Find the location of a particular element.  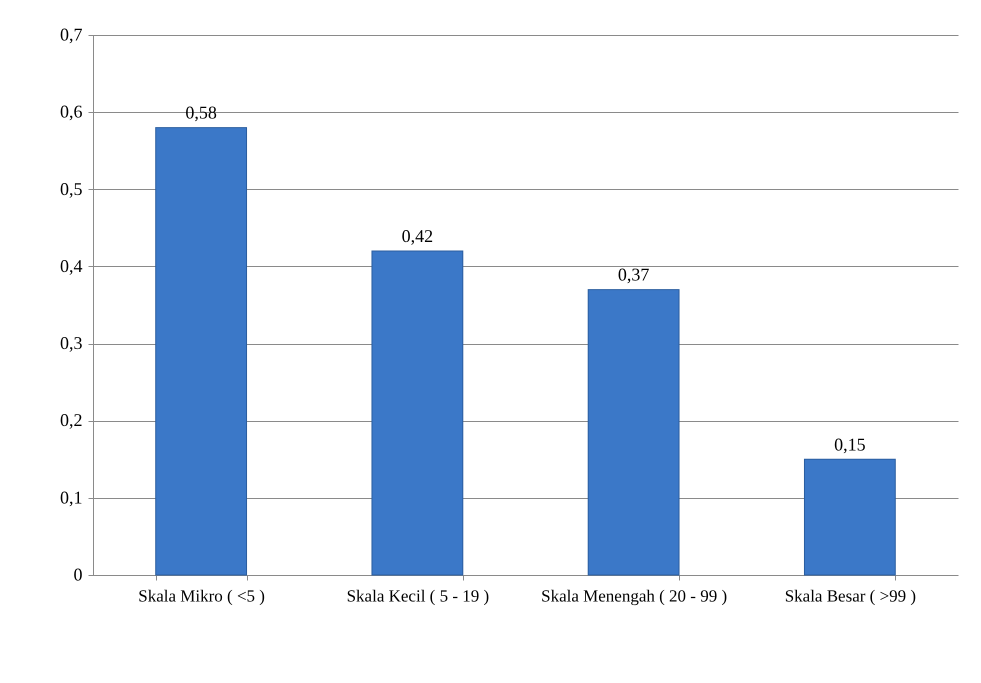

x-tick-label: Skala Menengah ( 20 - 99 ) is located at coordinates (634, 596).